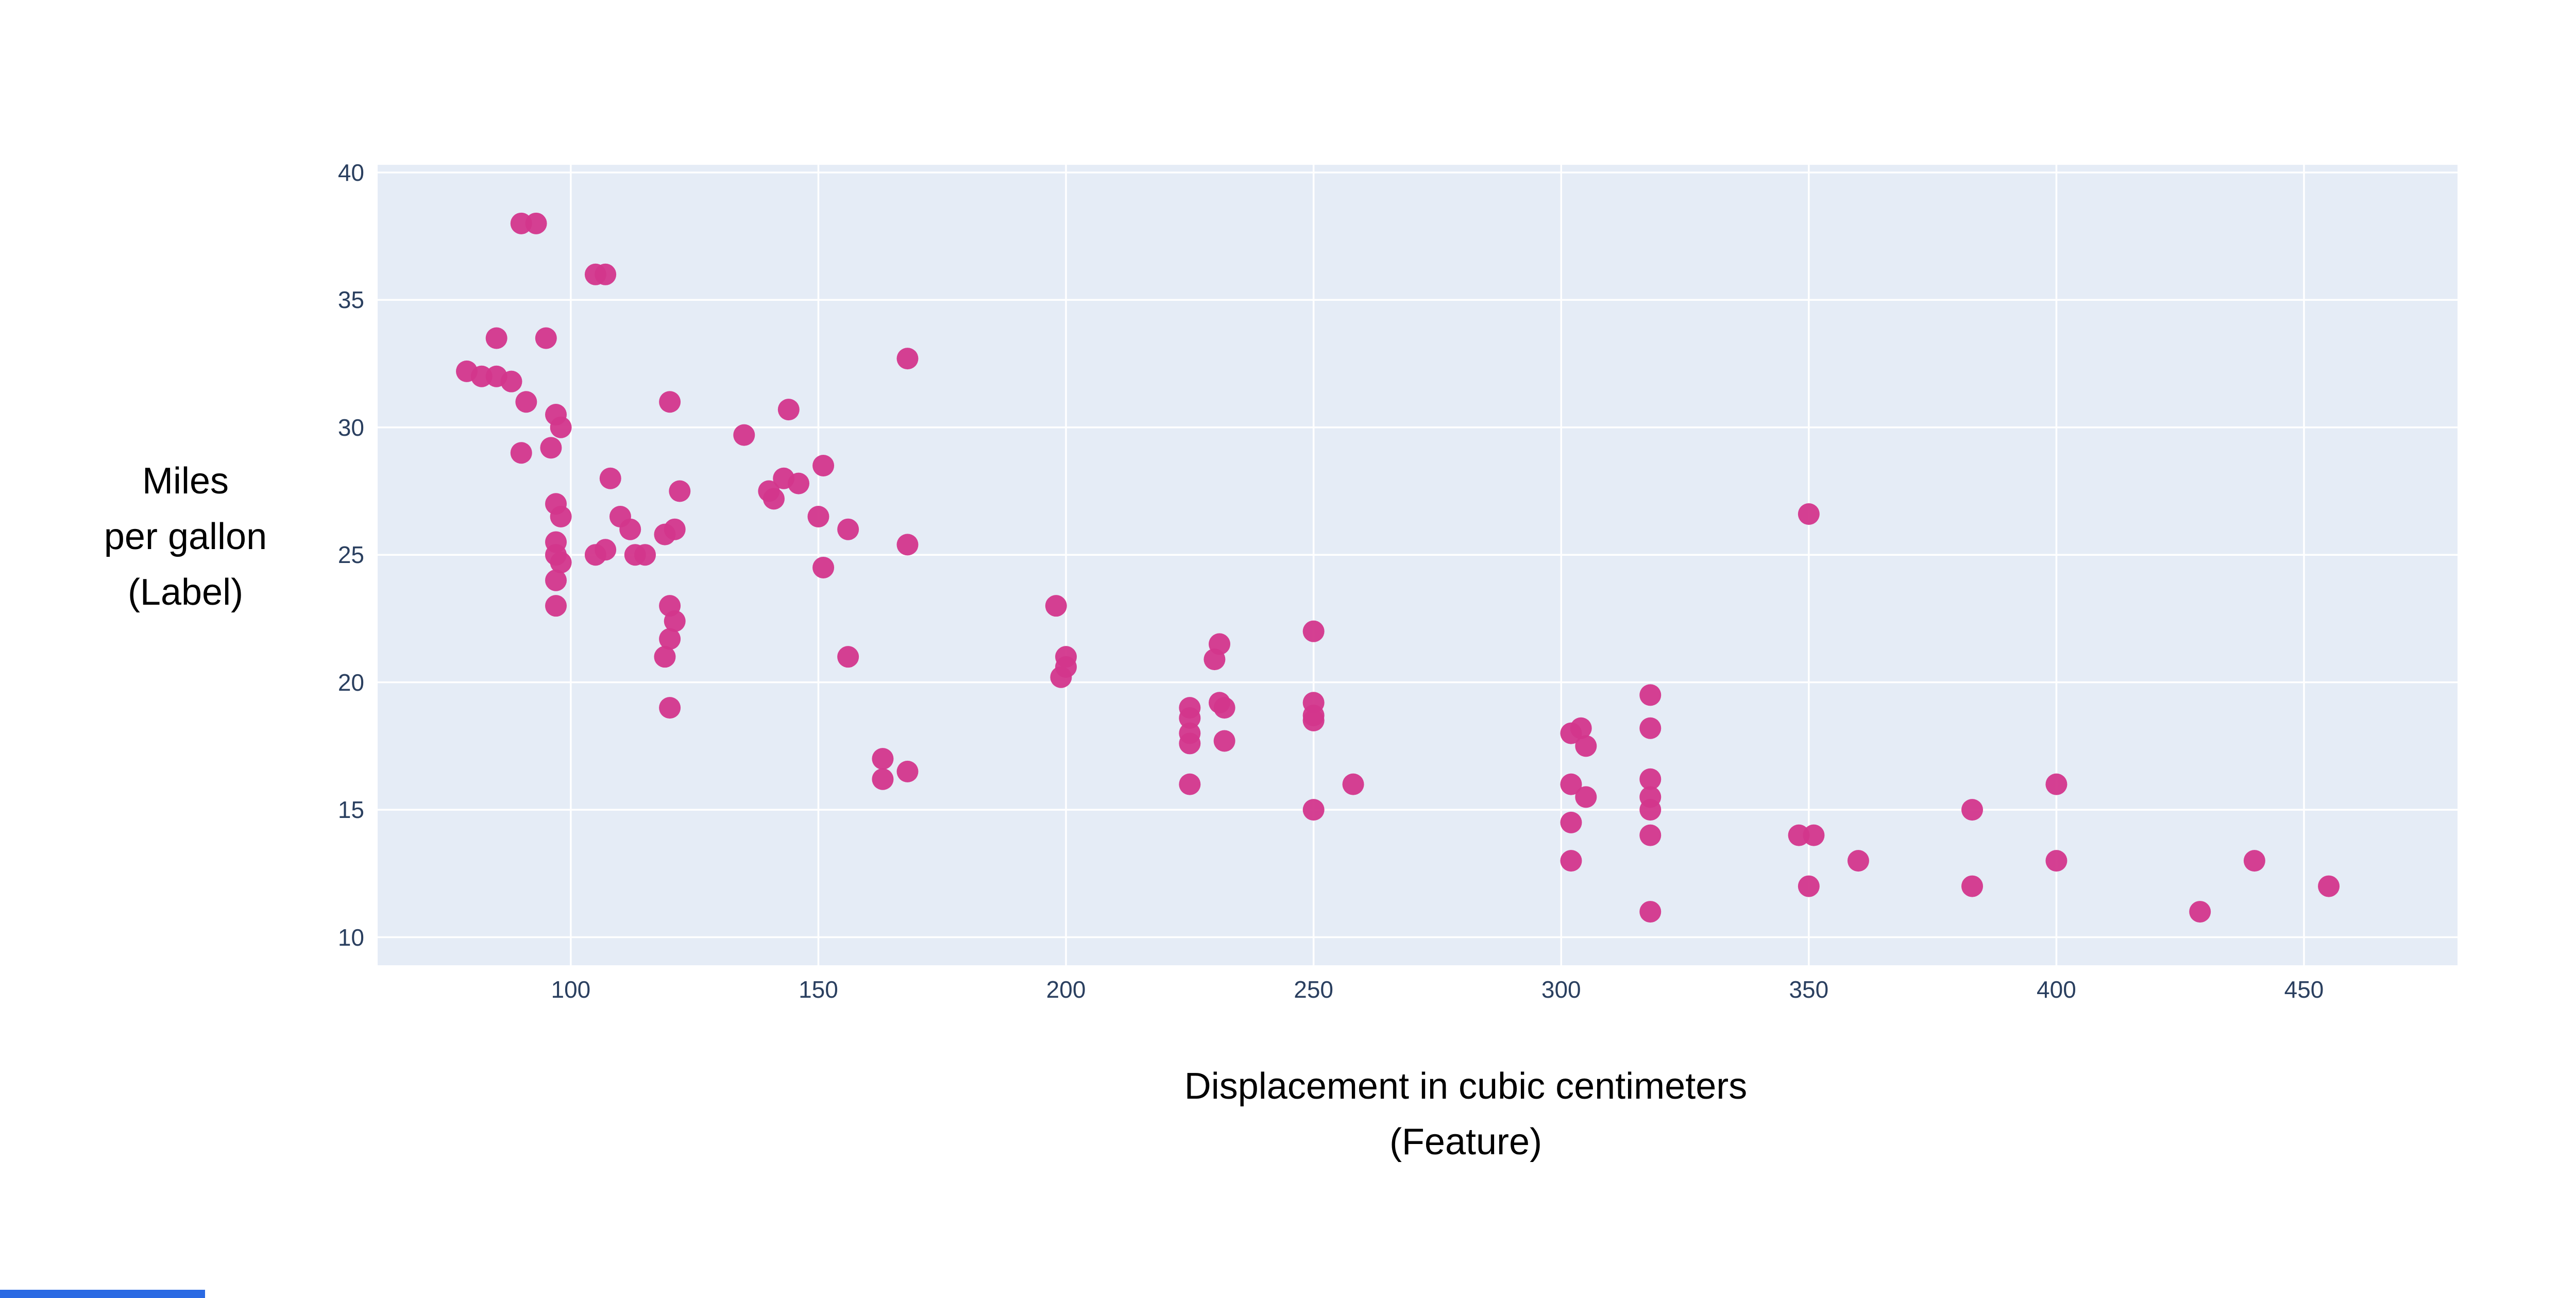  I want to click on x-tick-label: 250, so click(1314, 989).